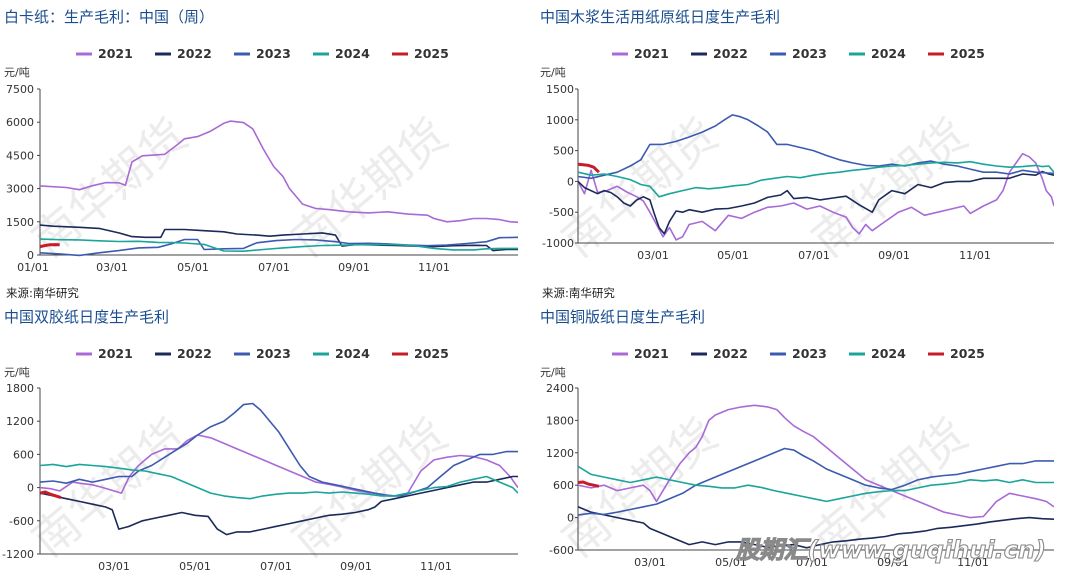 This screenshot has height=578, width=1068. What do you see at coordinates (18, 554) in the screenshot?
I see `y-tick-label: -1200` at bounding box center [18, 554].